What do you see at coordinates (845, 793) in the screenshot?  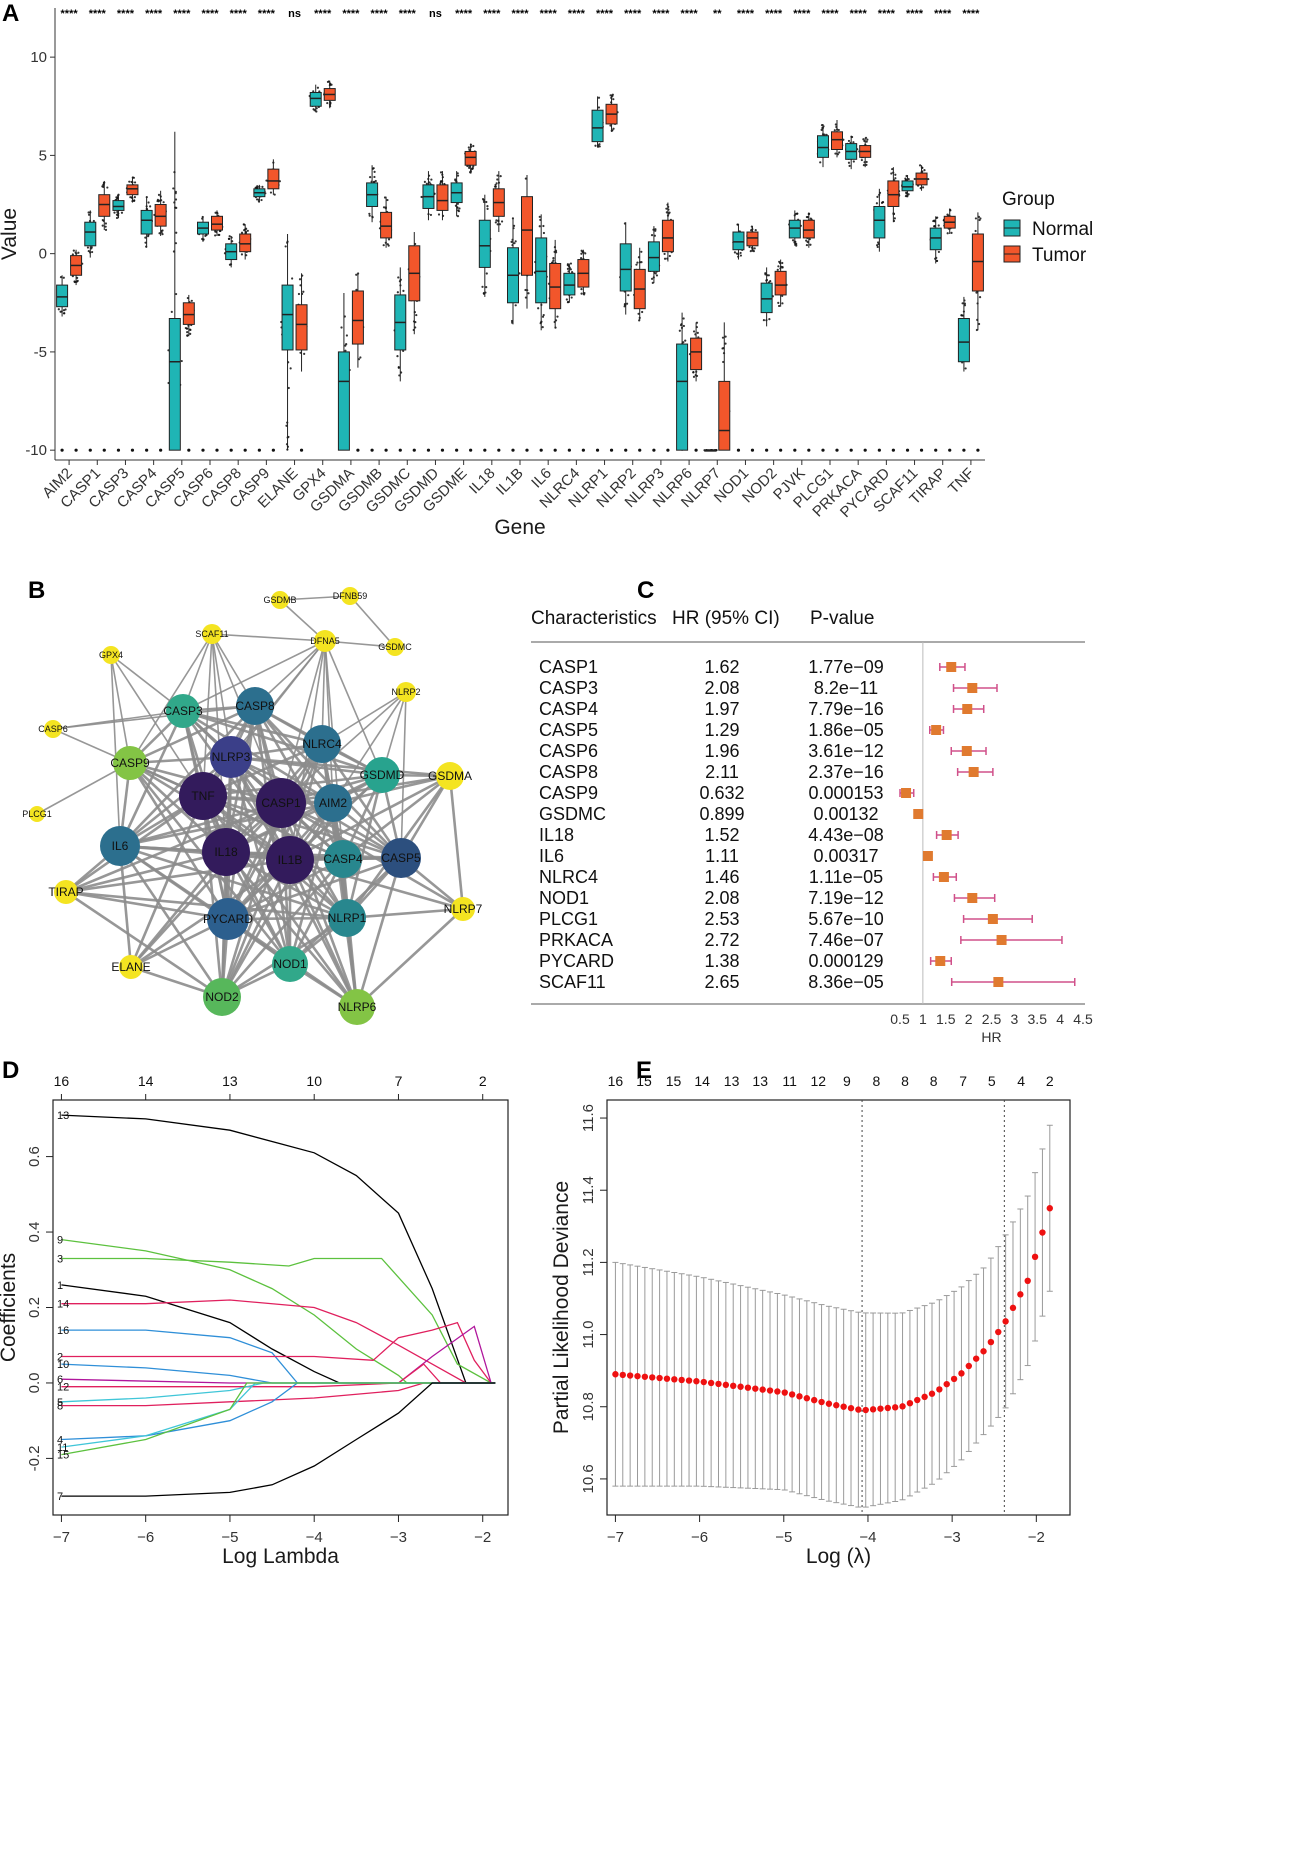 I see `row-p-value: 0.000153` at bounding box center [845, 793].